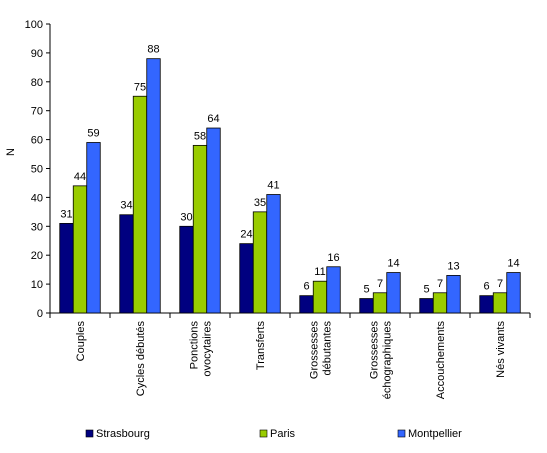 This screenshot has width=547, height=453. I want to click on data-label: 35, so click(260, 203).